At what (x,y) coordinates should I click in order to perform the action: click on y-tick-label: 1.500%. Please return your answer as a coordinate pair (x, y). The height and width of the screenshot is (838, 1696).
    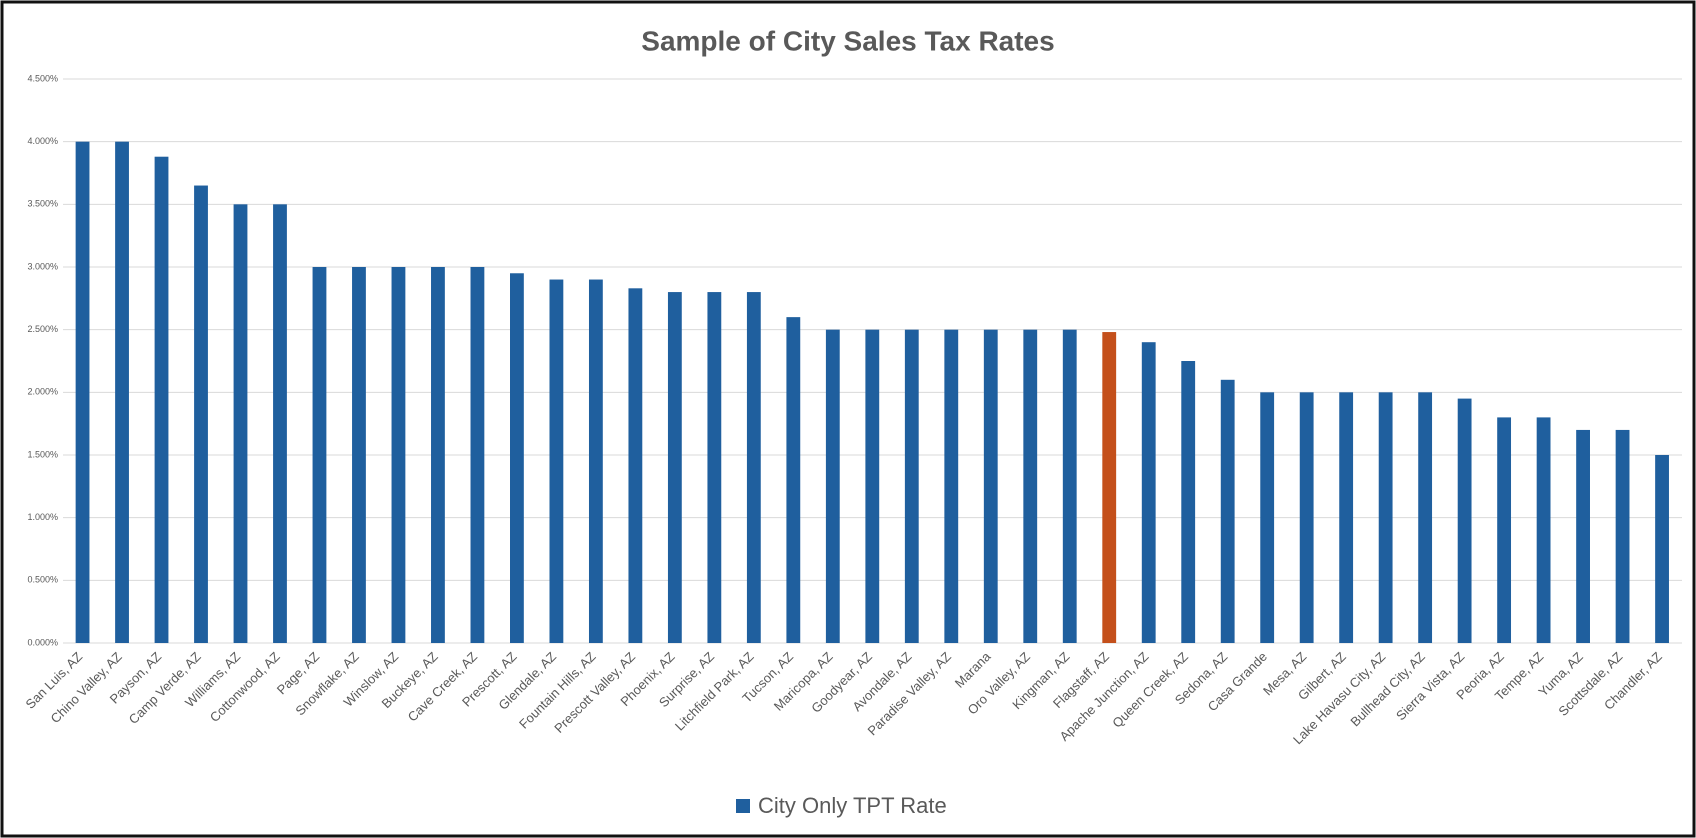
    Looking at the image, I should click on (42, 454).